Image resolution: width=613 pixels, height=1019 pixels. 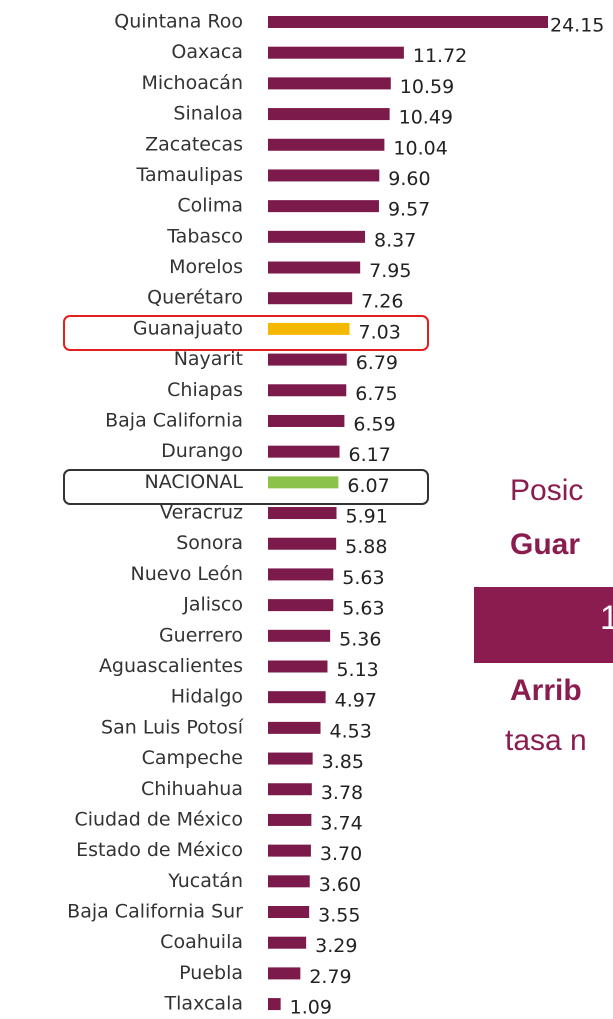 I want to click on value-label: 3.29, so click(x=336, y=946).